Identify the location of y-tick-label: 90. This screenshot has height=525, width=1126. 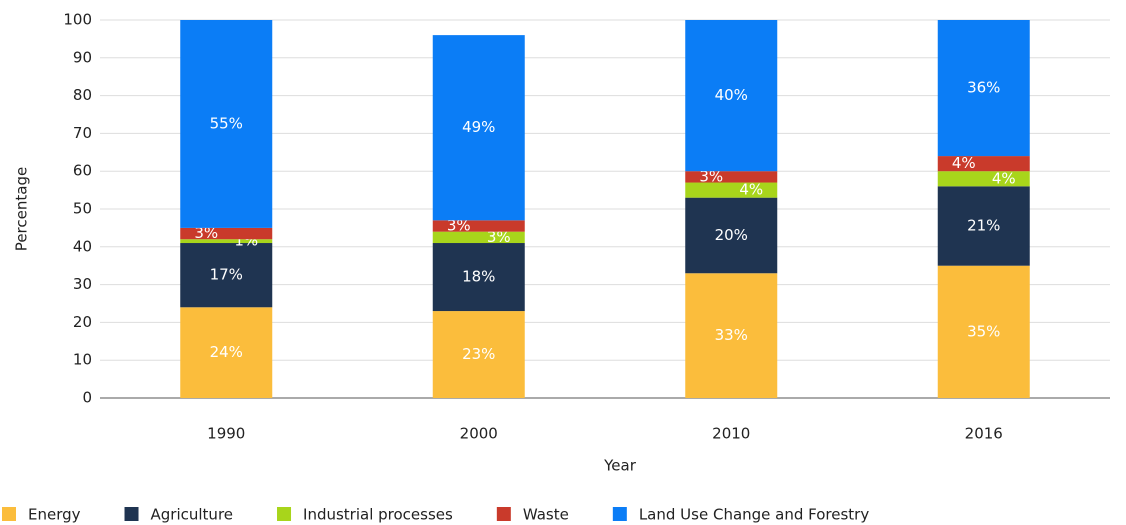
(82, 57).